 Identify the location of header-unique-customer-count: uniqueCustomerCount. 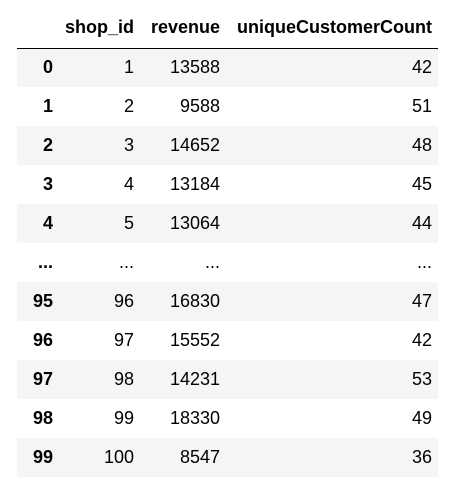
(332, 28).